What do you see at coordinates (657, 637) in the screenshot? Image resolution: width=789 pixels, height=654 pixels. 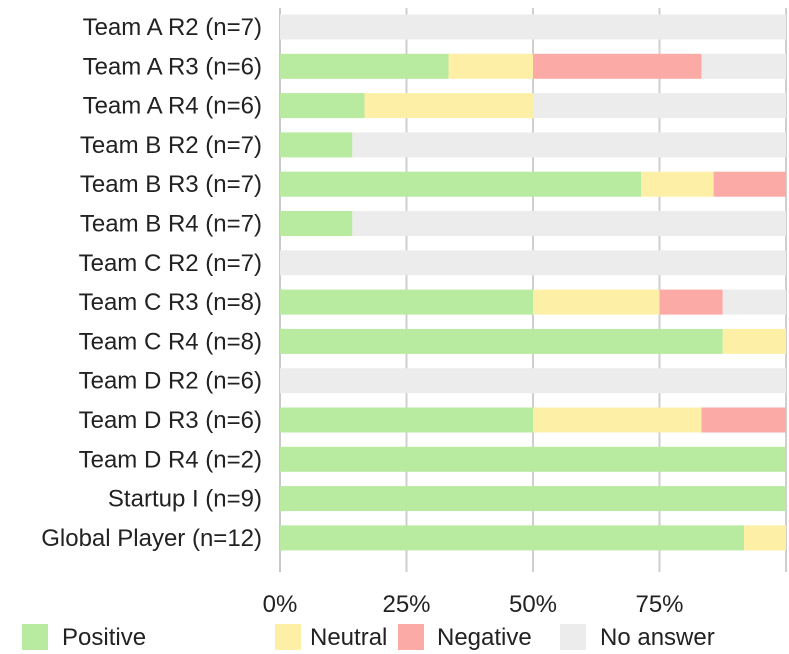 I see `legend-label-no-answer: No answer` at bounding box center [657, 637].